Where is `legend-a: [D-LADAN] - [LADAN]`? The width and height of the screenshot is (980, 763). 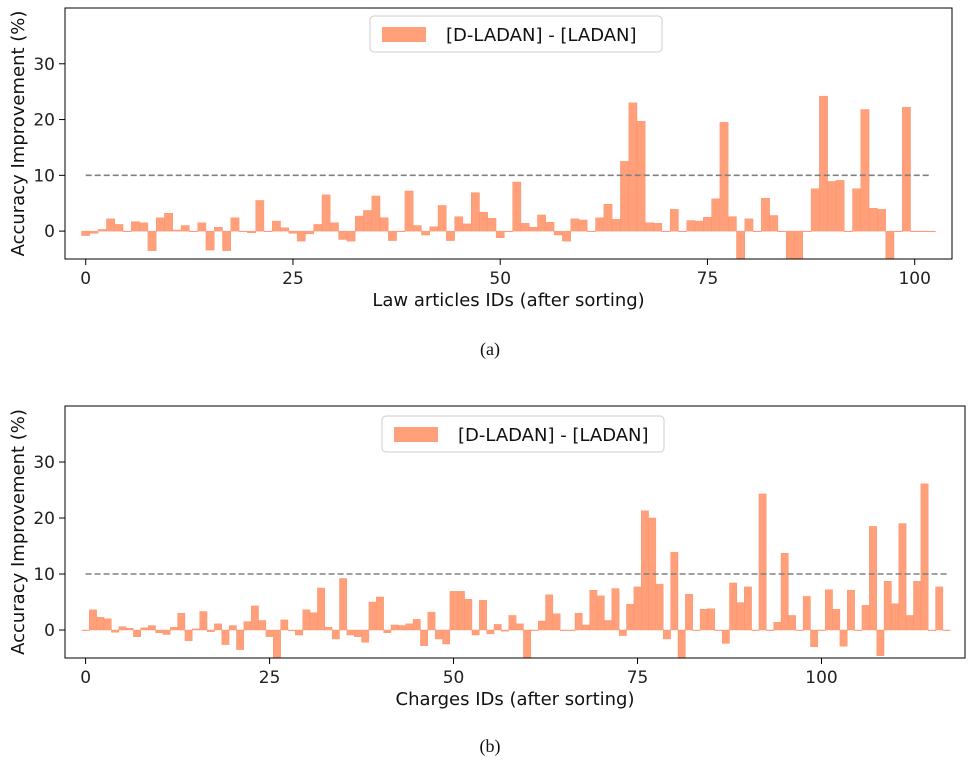 legend-a: [D-LADAN] - [LADAN] is located at coordinates (516, 34).